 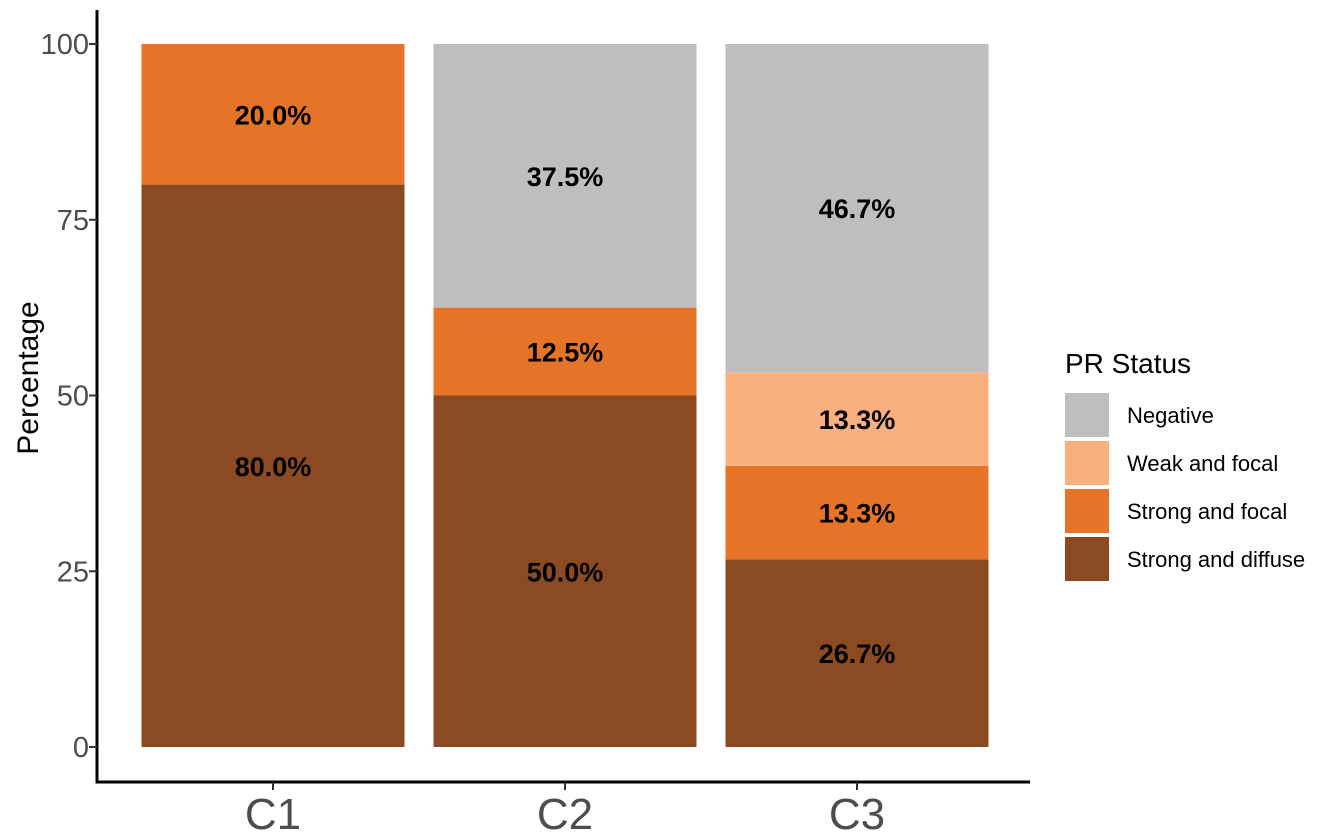 I want to click on y-ticks-layer: 0 25 50 75 100, so click(x=69, y=396).